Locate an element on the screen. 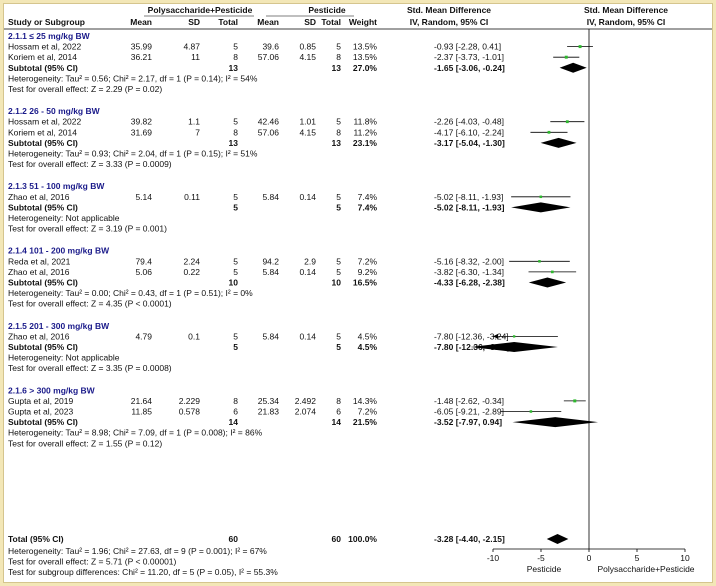 The width and height of the screenshot is (716, 586). subtotal-weight: 7.4% is located at coordinates (368, 207).